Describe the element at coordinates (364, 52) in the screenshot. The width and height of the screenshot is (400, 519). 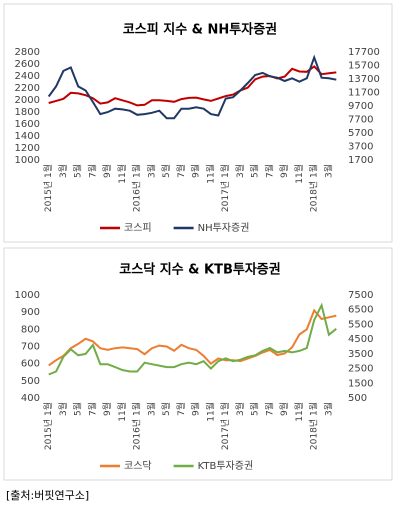
I see `y2-tick-label: 17700` at that location.